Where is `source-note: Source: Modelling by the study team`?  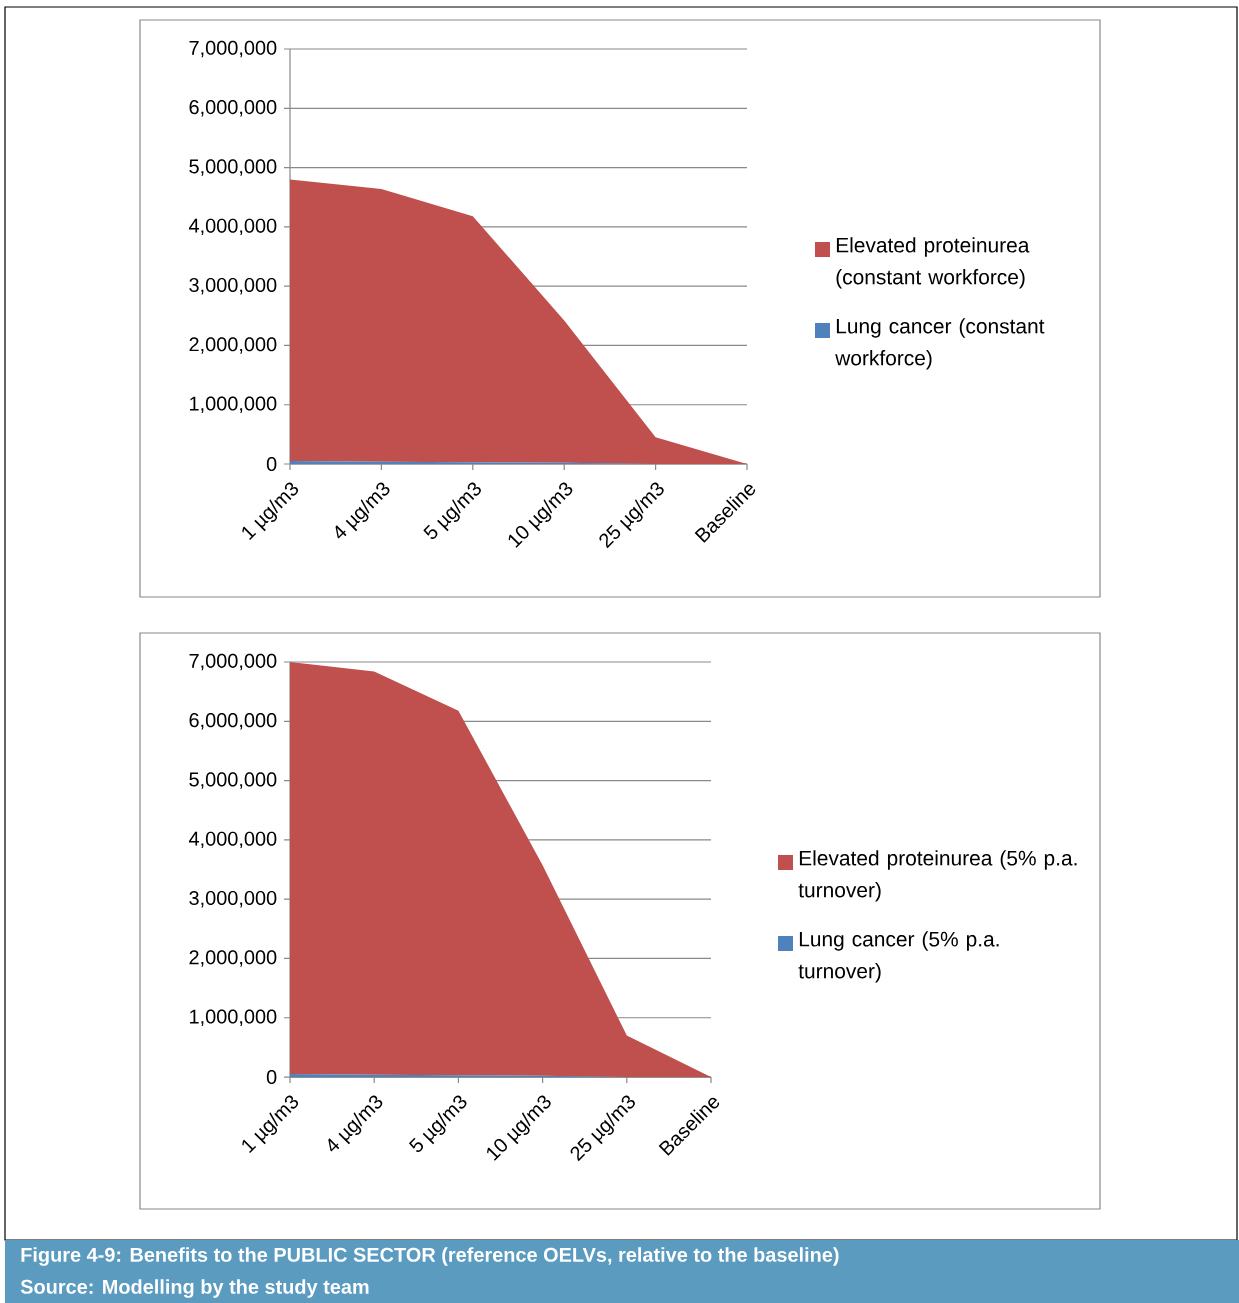
source-note: Source: Modelling by the study team is located at coordinates (194, 1288).